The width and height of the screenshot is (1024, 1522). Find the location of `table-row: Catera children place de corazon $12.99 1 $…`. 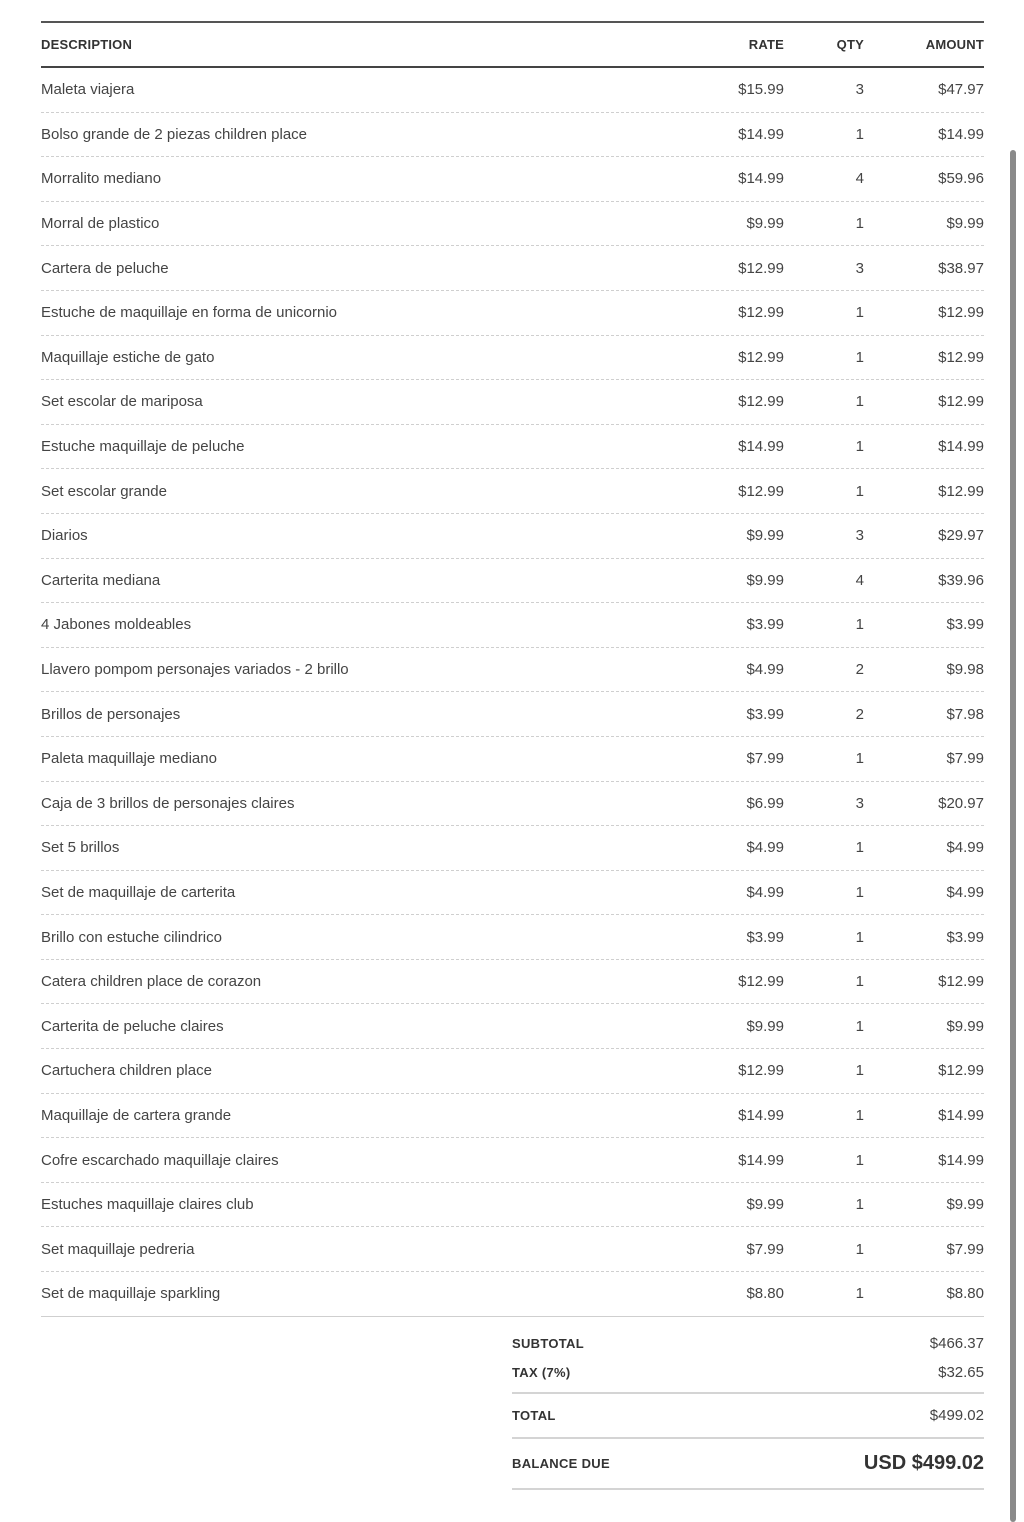

table-row: Catera children place de corazon $12.99 1 $… is located at coordinates (512, 982).